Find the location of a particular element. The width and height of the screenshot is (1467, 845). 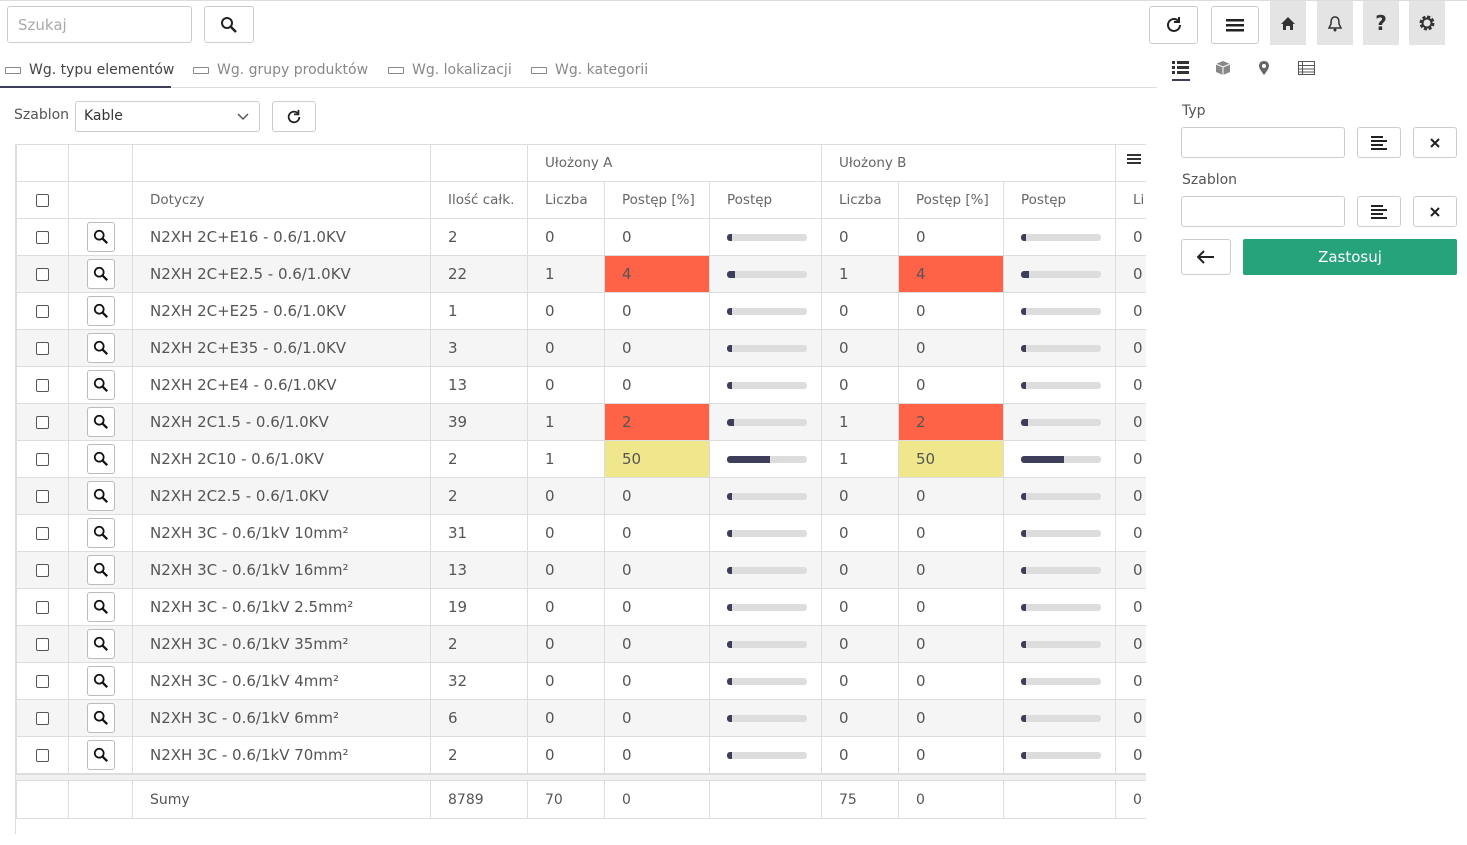

apply-button: Zastosuj is located at coordinates (1350, 257).